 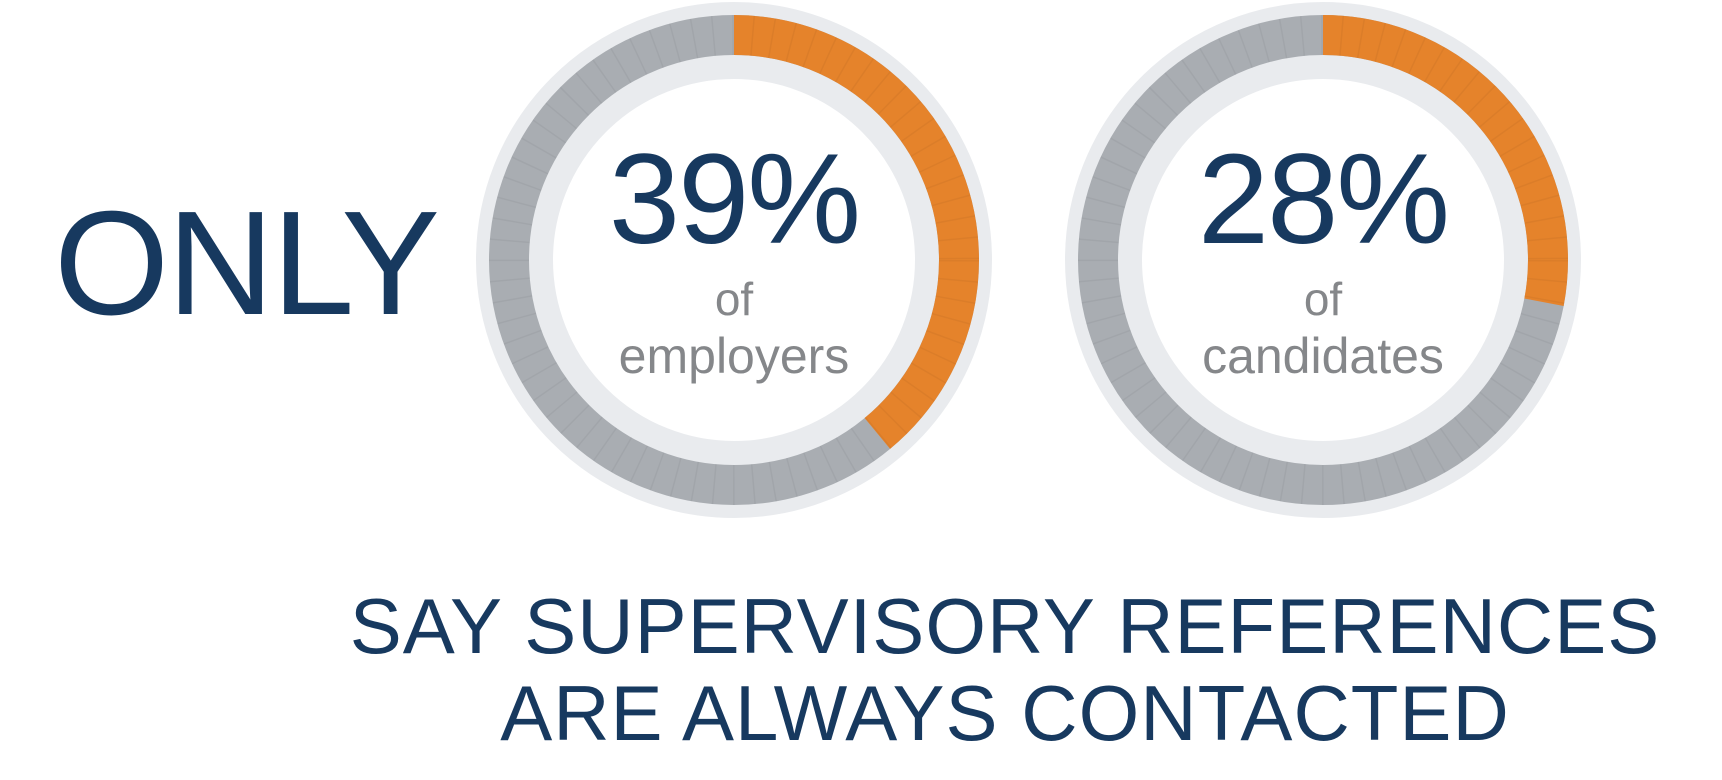 I want to click on caption-line-1: SAY SUPERVISORY REFERENCES, so click(x=1005, y=626).